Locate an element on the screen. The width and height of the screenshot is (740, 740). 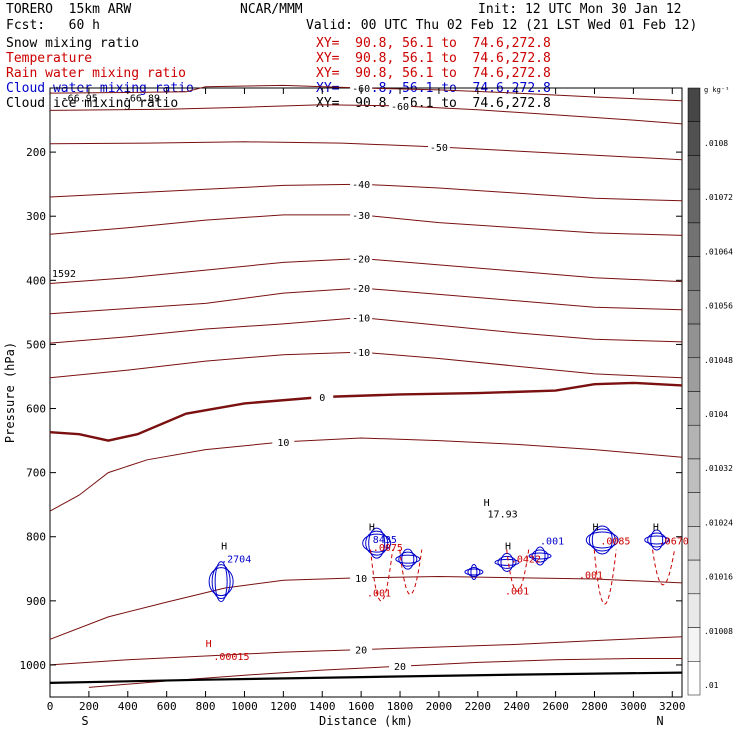
plot-label-18: .001 is located at coordinates (517, 591).